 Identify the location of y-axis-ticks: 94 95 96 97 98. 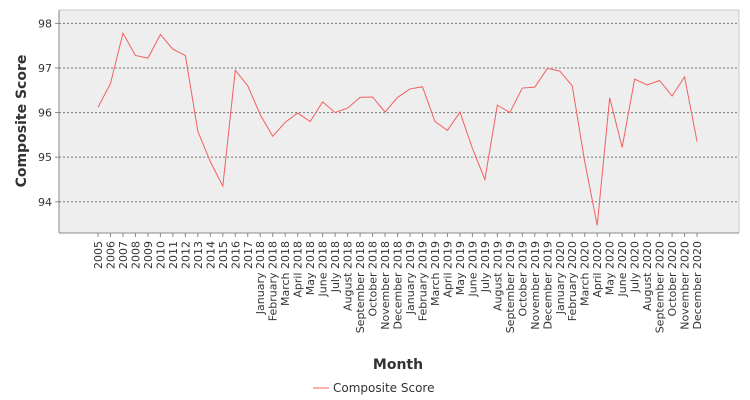
(48, 113).